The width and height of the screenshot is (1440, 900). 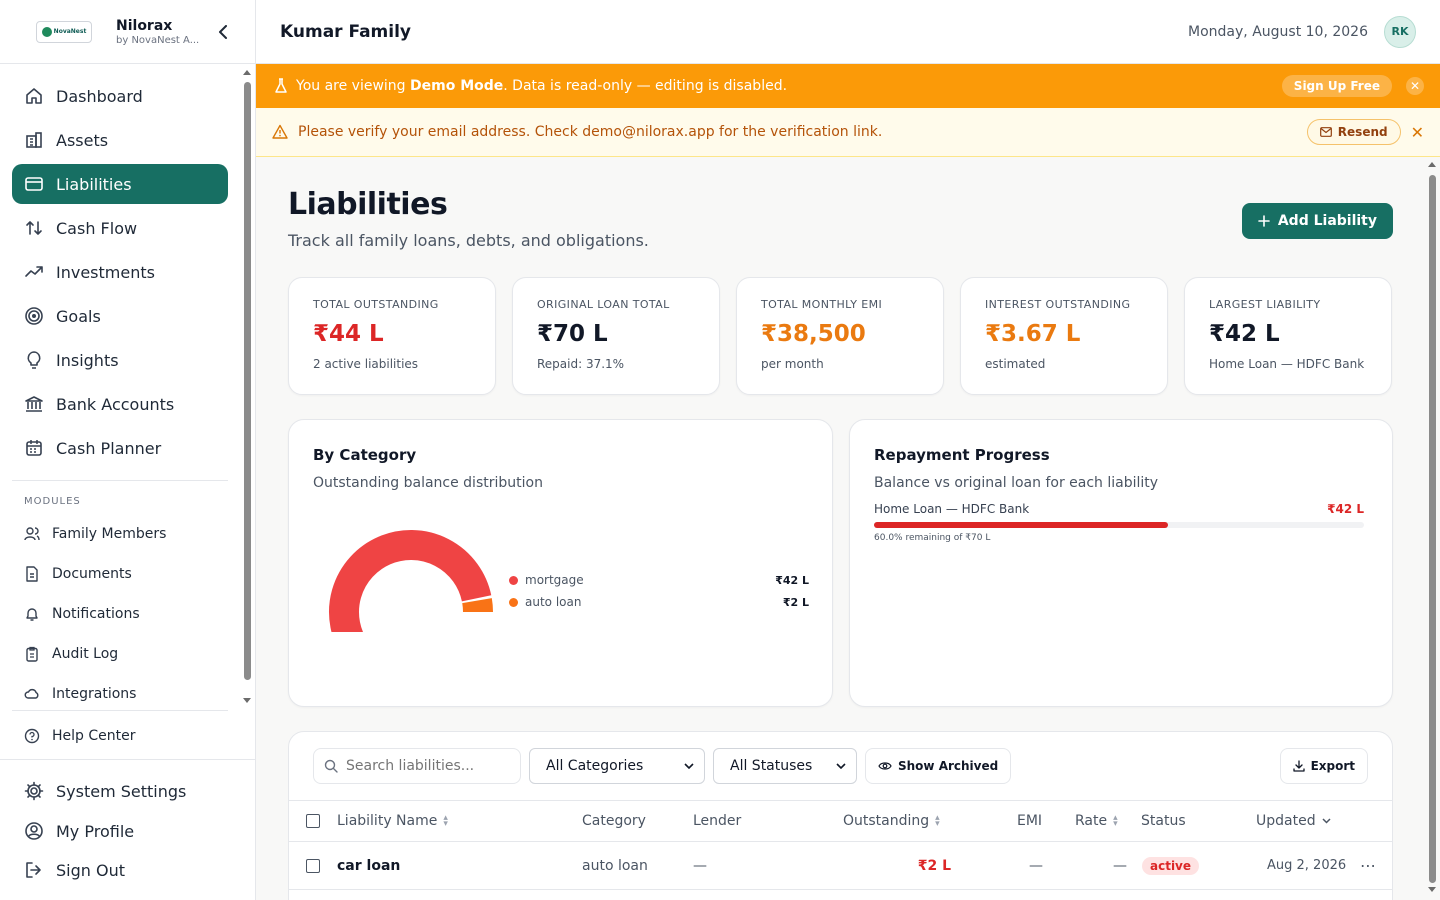 I want to click on category-filter-select: All Categories, so click(x=617, y=766).